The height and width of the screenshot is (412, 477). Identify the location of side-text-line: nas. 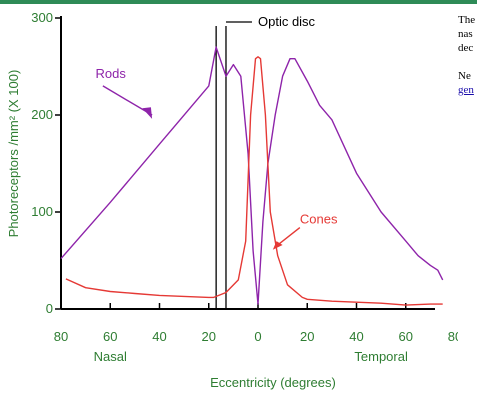
(465, 34).